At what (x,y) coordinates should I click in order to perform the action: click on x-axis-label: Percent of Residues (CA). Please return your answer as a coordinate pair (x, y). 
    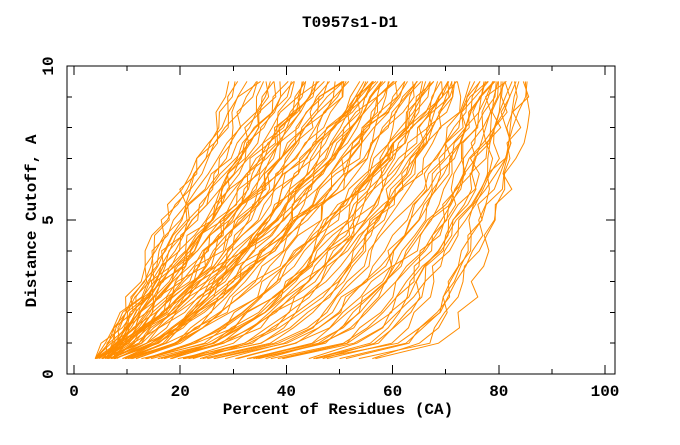
    Looking at the image, I should click on (338, 410).